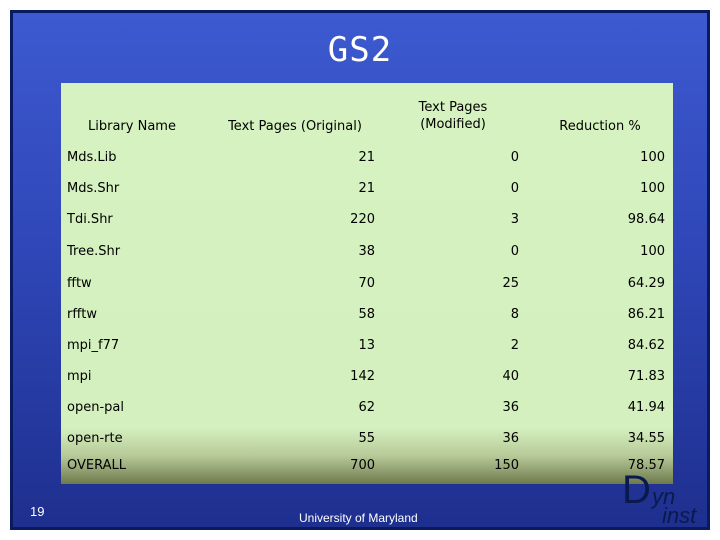  Describe the element at coordinates (646, 314) in the screenshot. I see `cell-reduction: 86.21` at that location.